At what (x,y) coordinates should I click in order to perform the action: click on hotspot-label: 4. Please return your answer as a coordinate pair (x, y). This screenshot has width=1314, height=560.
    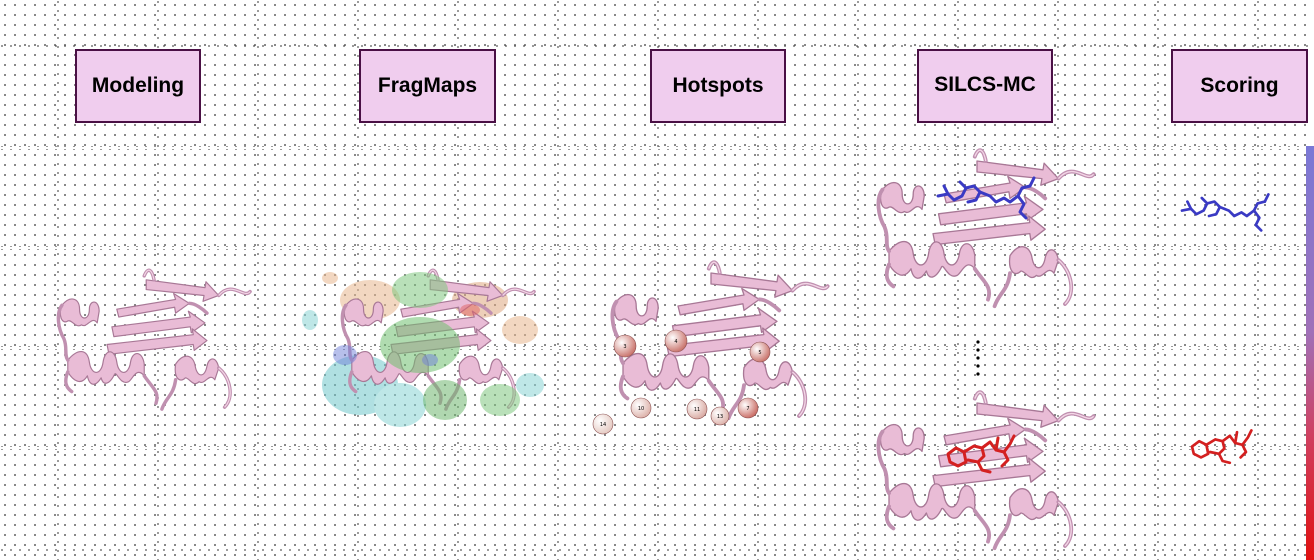
    Looking at the image, I should click on (675, 342).